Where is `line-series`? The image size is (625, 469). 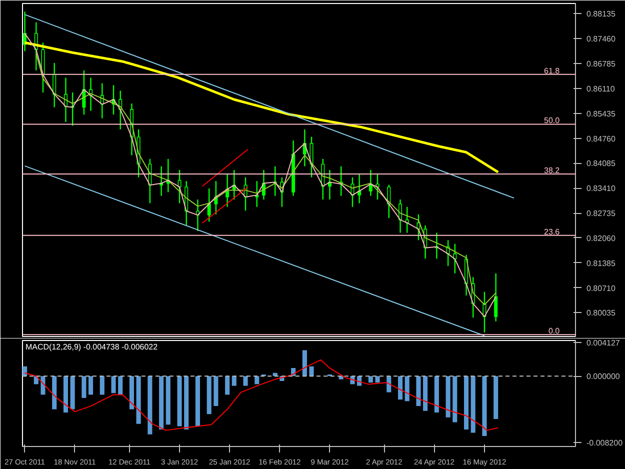
line-series is located at coordinates (261, 395).